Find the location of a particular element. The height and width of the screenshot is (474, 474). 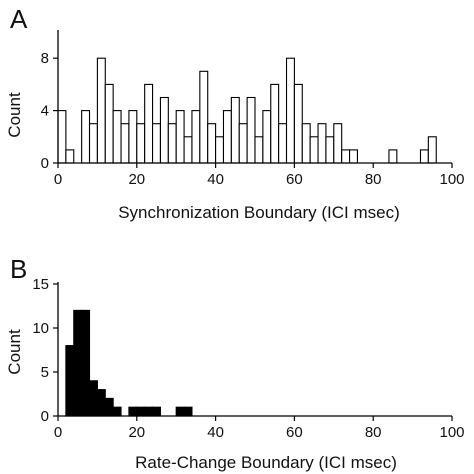

panel-b-x-tick-label: 20 is located at coordinates (136, 432).